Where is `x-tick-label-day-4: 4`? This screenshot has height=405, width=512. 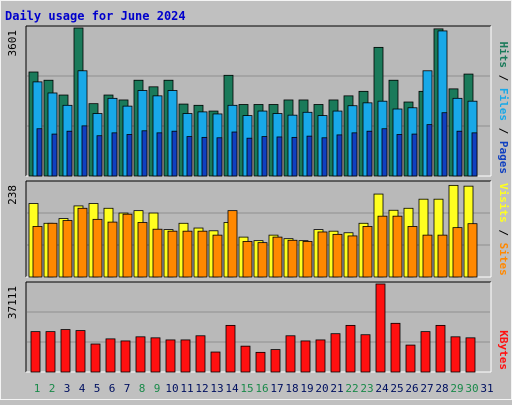
x-tick-label-day-4: 4 is located at coordinates (82, 388).